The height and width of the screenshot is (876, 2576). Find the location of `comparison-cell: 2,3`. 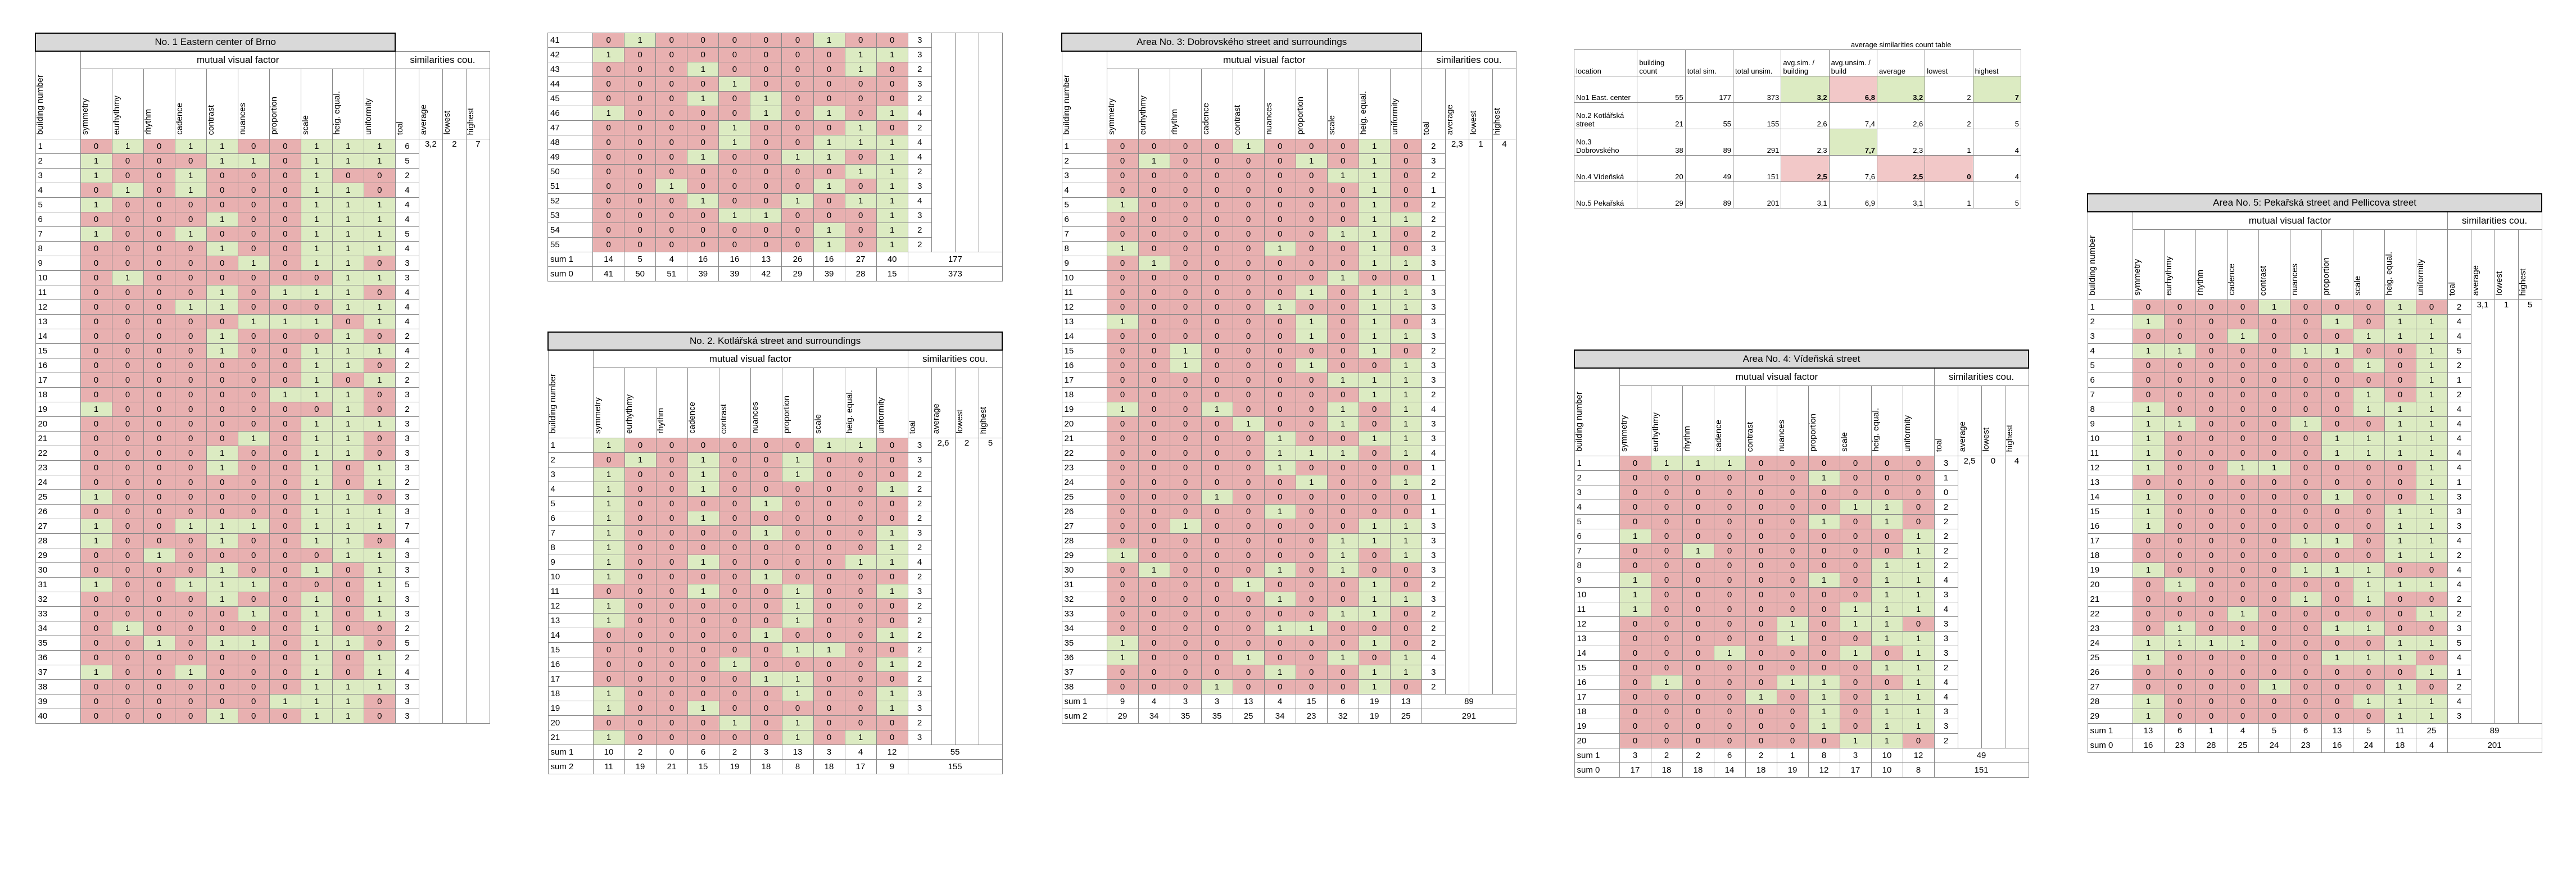

comparison-cell: 2,3 is located at coordinates (1901, 142).